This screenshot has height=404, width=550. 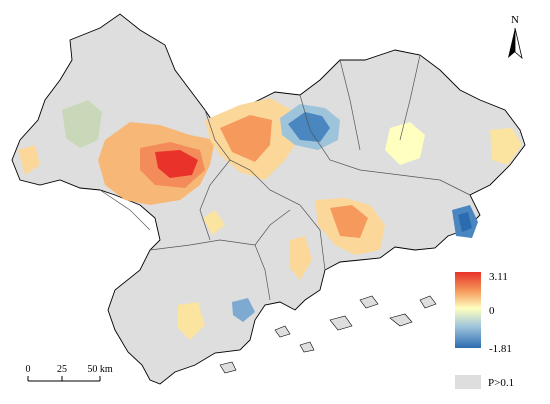 What do you see at coordinates (28, 369) in the screenshot?
I see `scale-tick-0: 0` at bounding box center [28, 369].